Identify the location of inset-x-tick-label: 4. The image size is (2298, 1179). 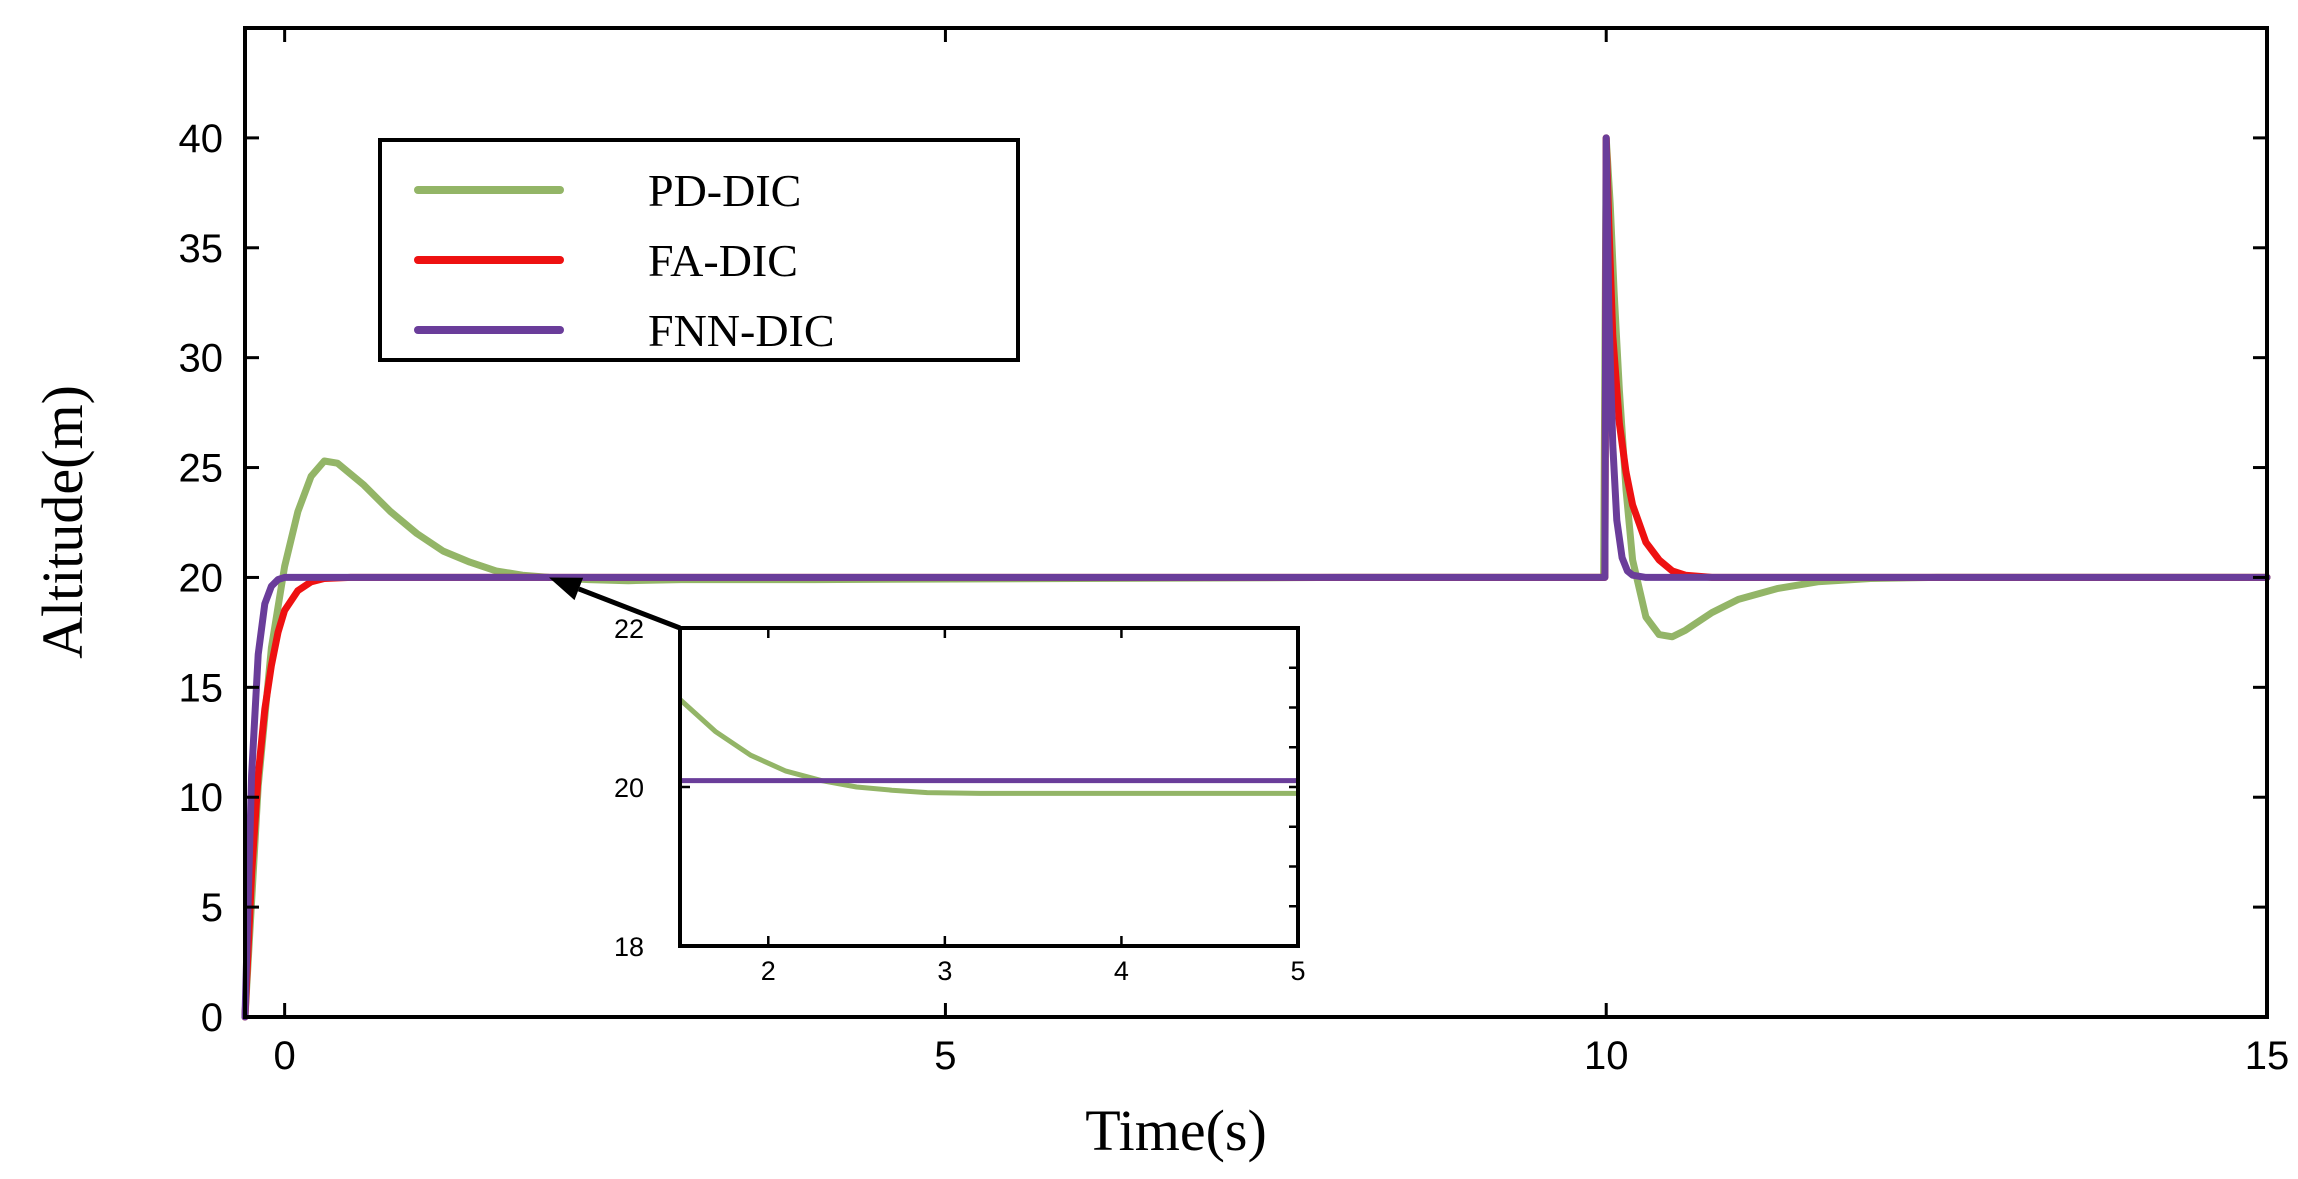
(1121, 971).